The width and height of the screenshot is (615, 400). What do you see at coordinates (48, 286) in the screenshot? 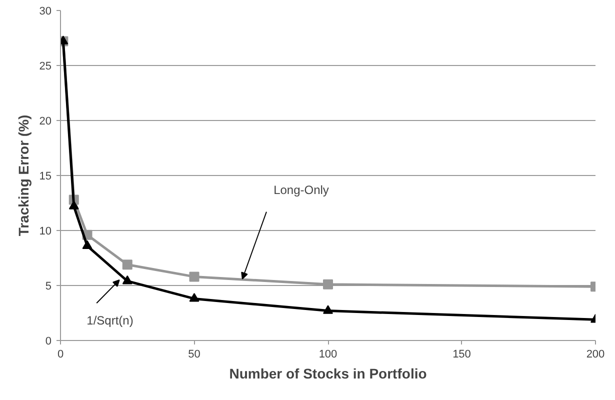
I see `y-tick-label: 5` at bounding box center [48, 286].